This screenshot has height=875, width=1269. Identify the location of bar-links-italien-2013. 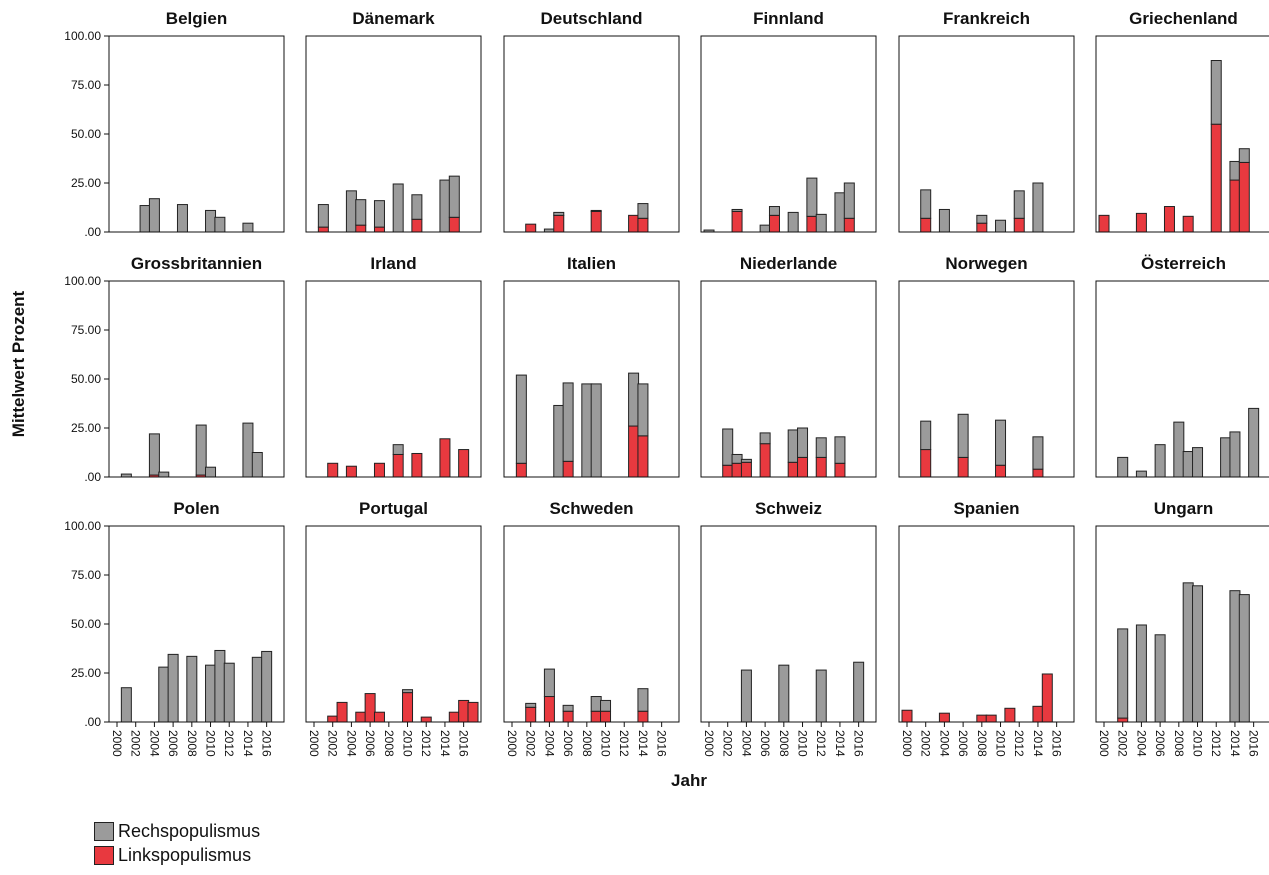
(634, 451).